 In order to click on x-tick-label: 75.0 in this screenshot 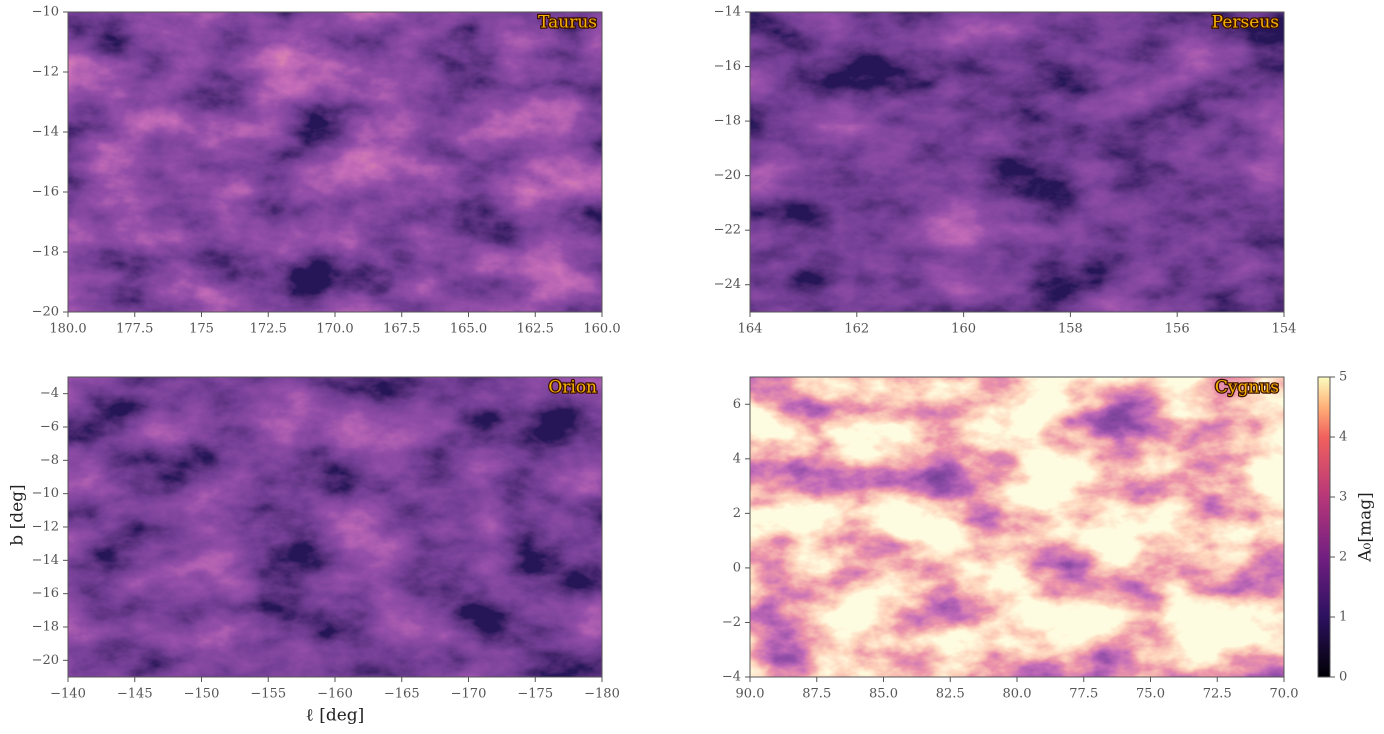, I will do `click(1150, 694)`.